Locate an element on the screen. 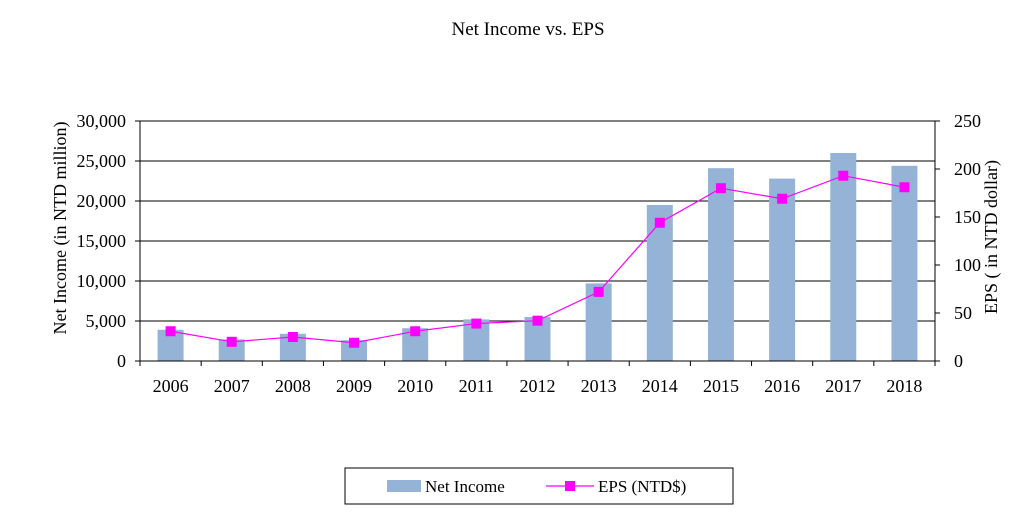 The image size is (1028, 512). y-left-tick-label: 30,000 is located at coordinates (102, 121).